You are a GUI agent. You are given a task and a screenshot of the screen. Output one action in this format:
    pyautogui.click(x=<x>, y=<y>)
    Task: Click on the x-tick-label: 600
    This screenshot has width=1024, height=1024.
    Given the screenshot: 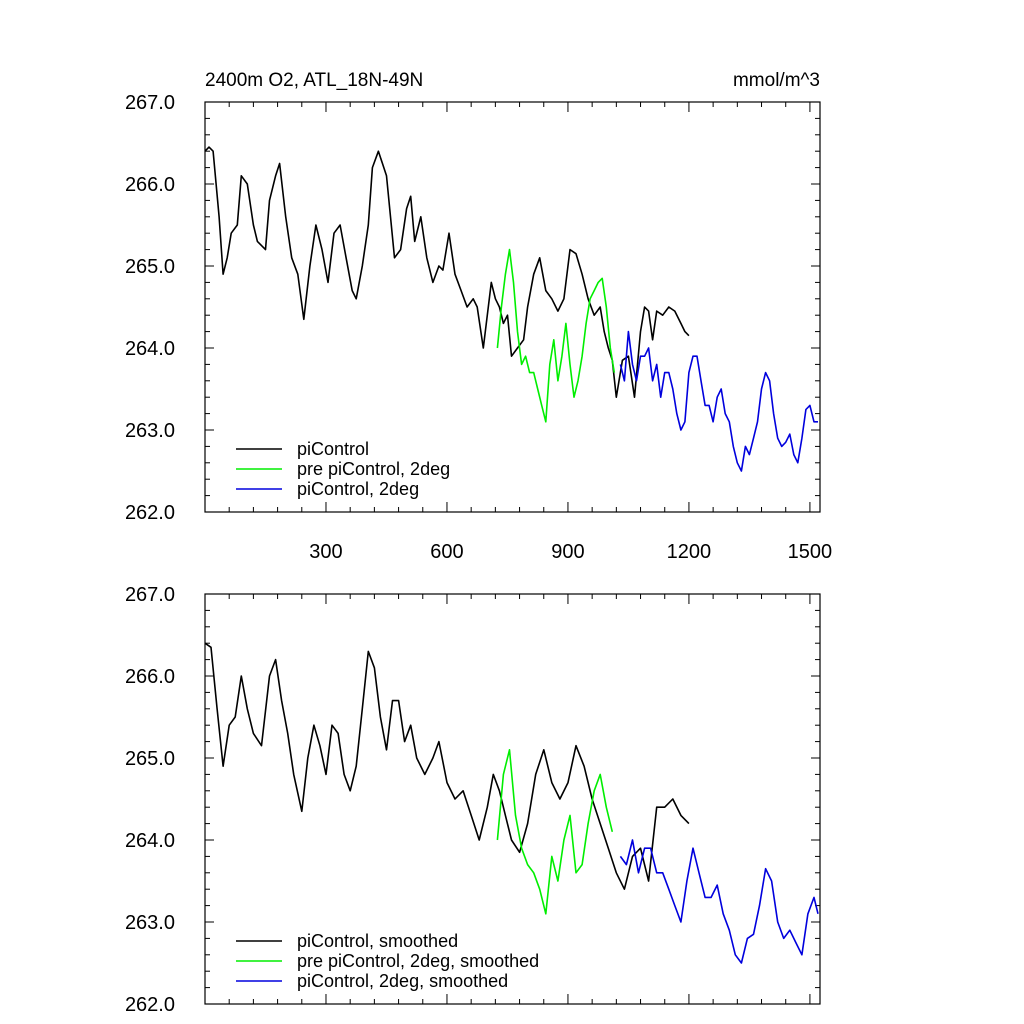 What is the action you would take?
    pyautogui.click(x=446, y=552)
    